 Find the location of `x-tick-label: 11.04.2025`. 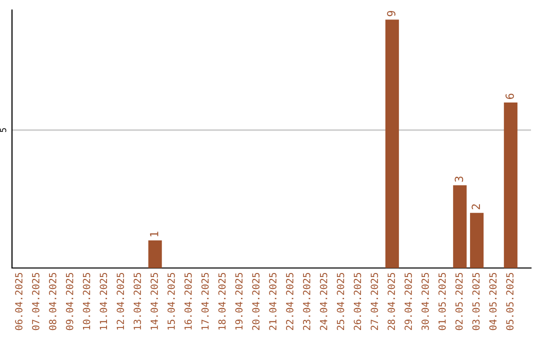

x-tick-label: 11.04.2025 is located at coordinates (104, 301).